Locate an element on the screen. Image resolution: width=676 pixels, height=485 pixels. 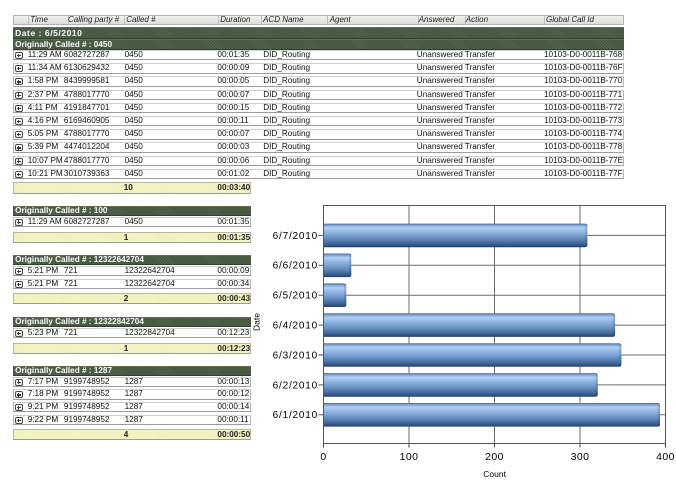
svg-text: 0 is located at coordinates (323, 457).